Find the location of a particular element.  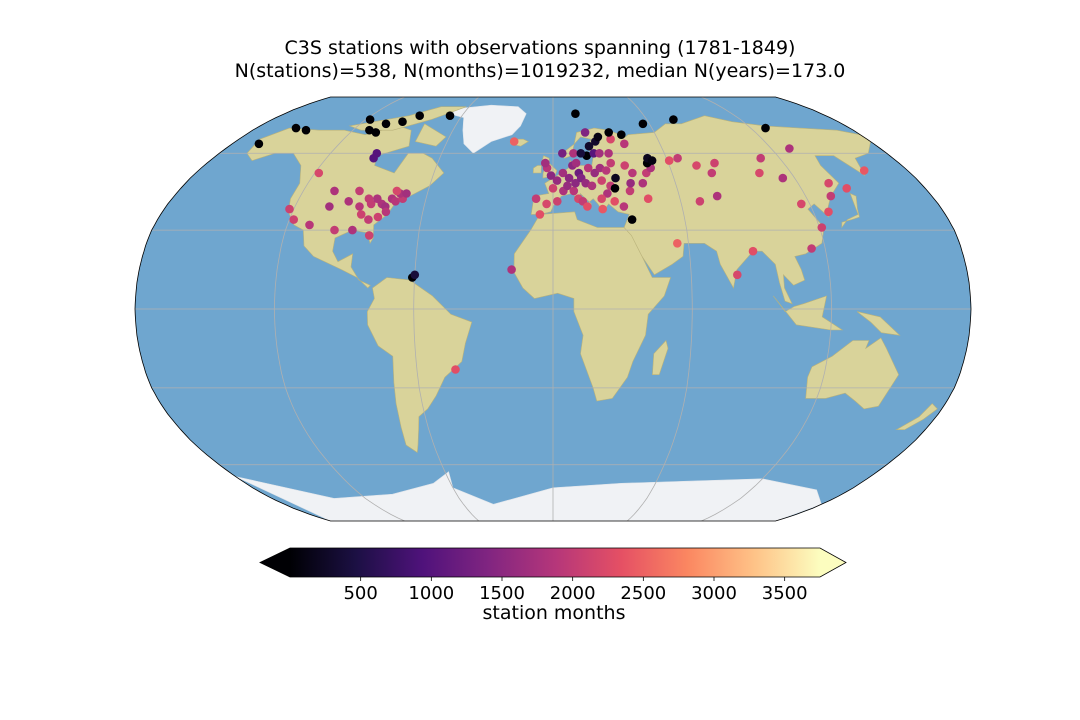

colorbar-tick-label: 2500 is located at coordinates (643, 593).